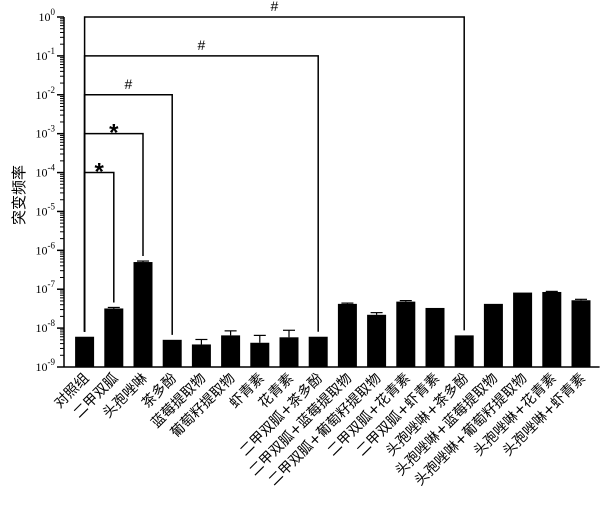 The image size is (600, 532). Describe the element at coordinates (47, 15) in the screenshot. I see `y-tick-label: 10⁰` at that location.